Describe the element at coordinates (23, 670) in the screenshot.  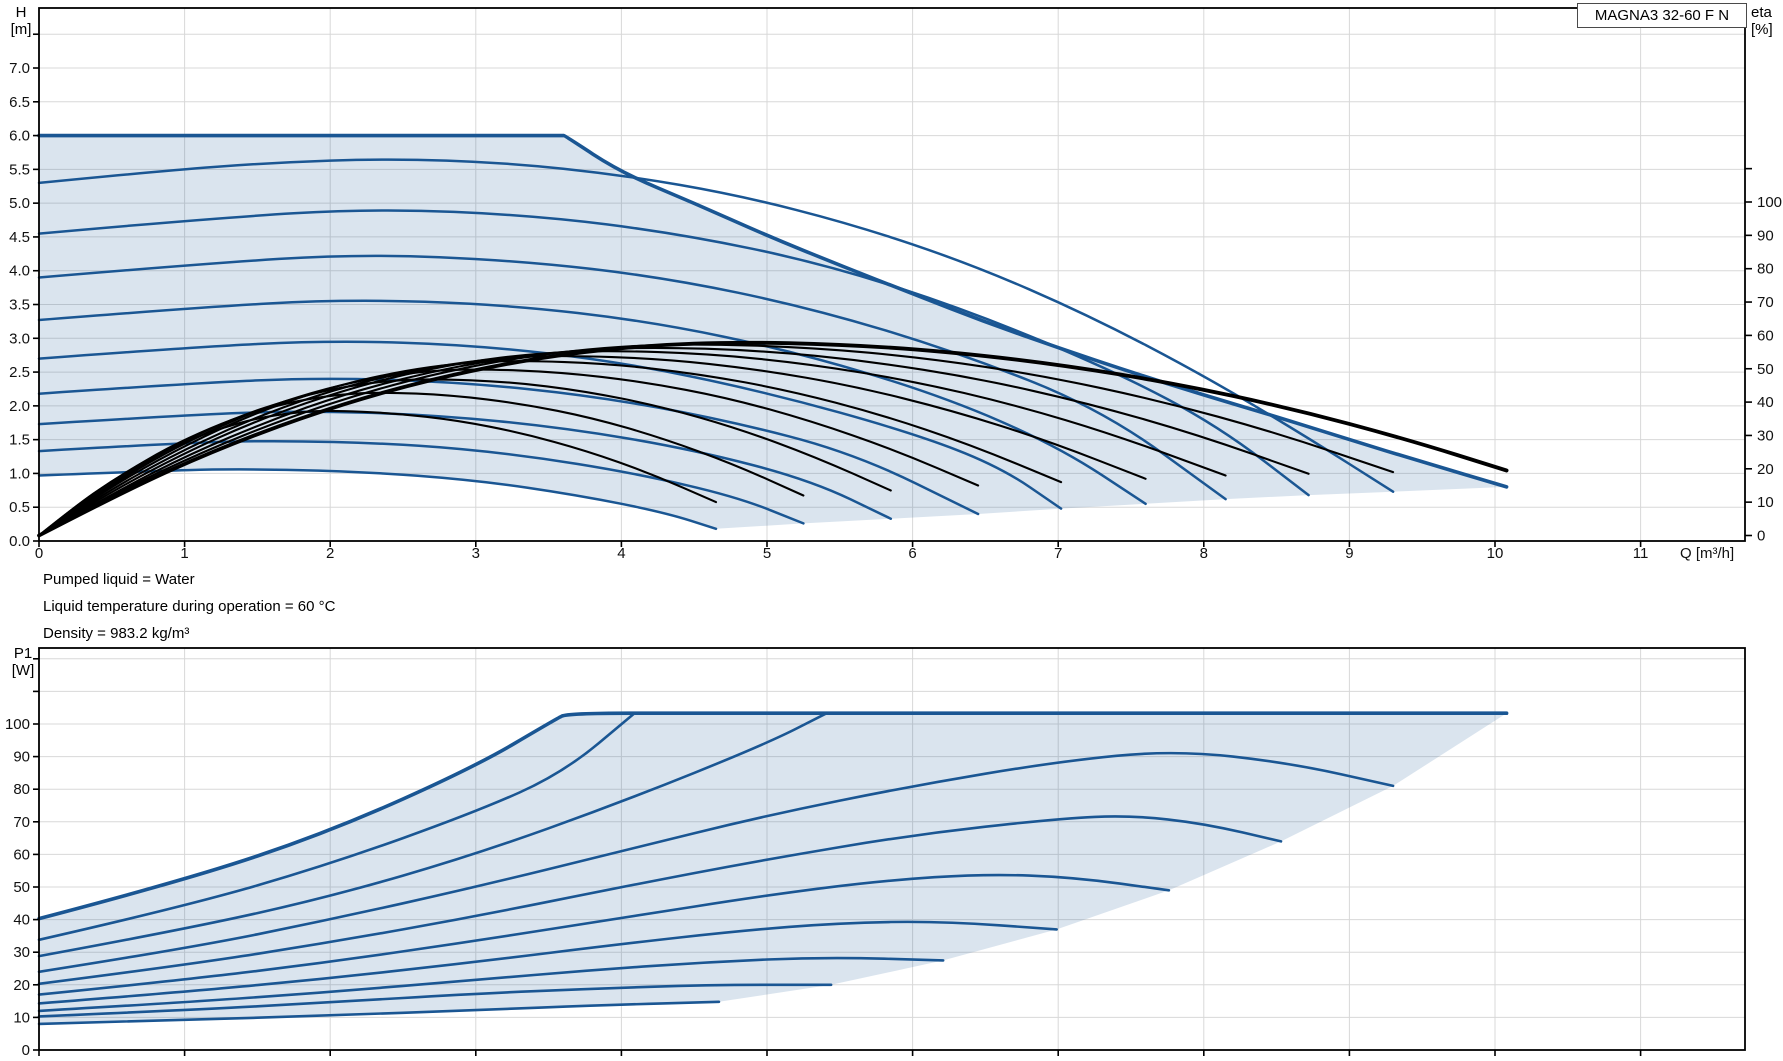
I see `power-axis-unit: [W]` at that location.